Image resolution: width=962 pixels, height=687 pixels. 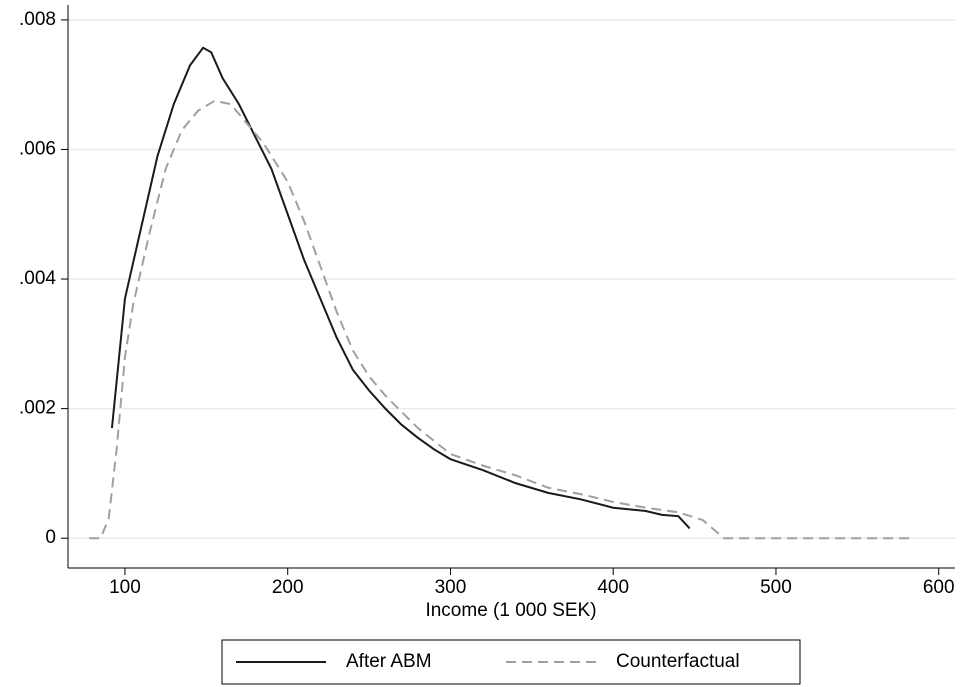 I want to click on x-tick-label: 400, so click(x=613, y=587).